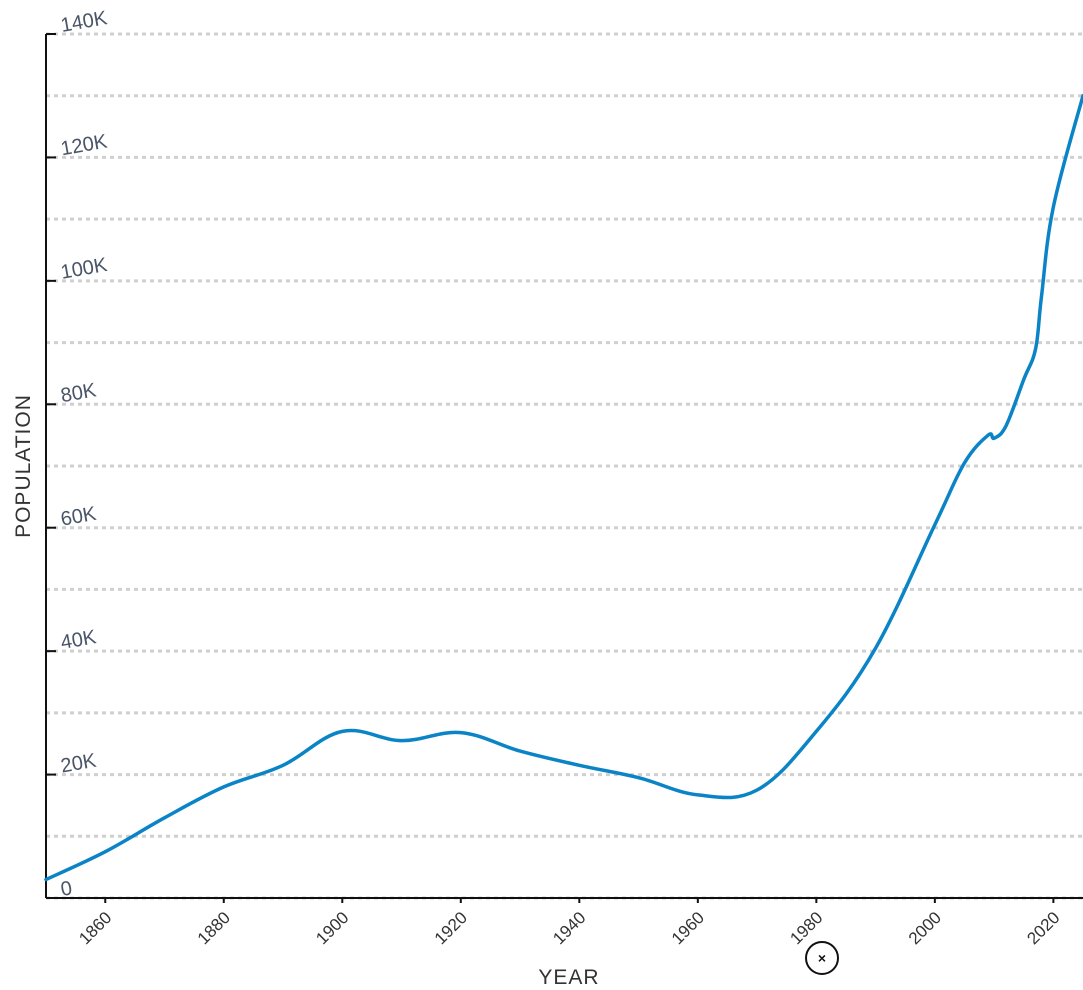 This screenshot has width=1083, height=990. I want to click on y-axis: 0 20K 40K 60K 80K 100K 120K 140K, so click(77, 454).